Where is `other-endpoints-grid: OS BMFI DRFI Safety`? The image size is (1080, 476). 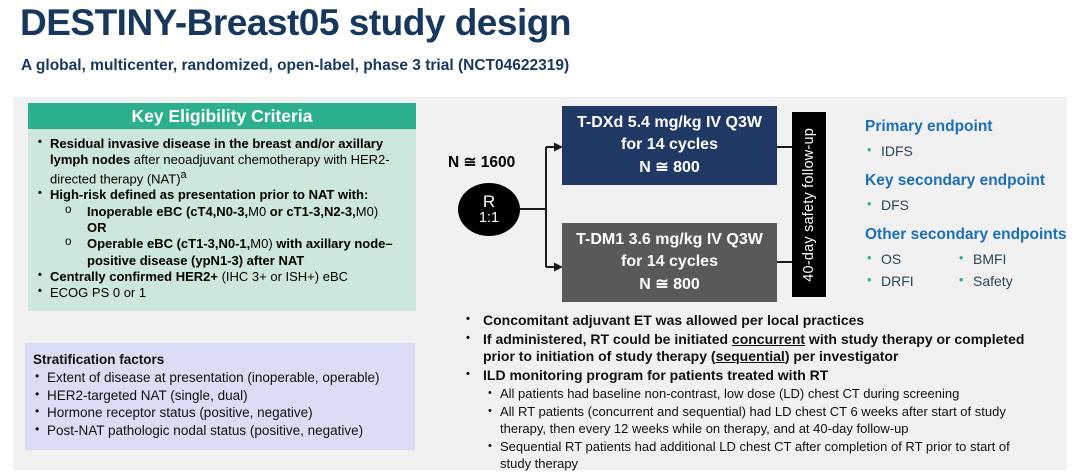 other-endpoints-grid: OS BMFI DRFI Safety is located at coordinates (972, 270).